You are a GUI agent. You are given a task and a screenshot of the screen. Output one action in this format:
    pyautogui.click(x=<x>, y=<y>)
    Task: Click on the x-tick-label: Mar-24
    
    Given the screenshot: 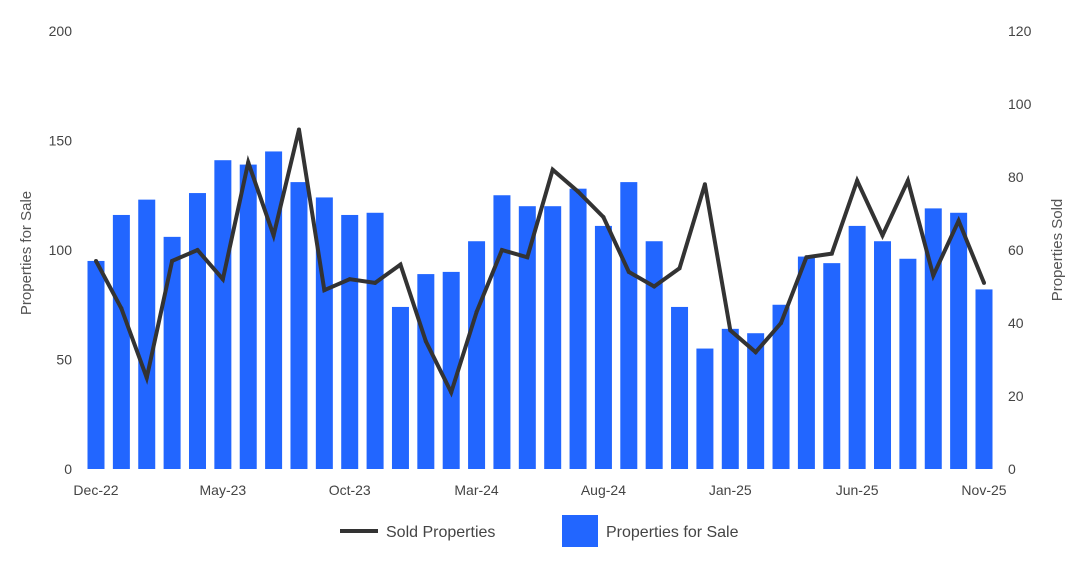 What is the action you would take?
    pyautogui.click(x=476, y=490)
    